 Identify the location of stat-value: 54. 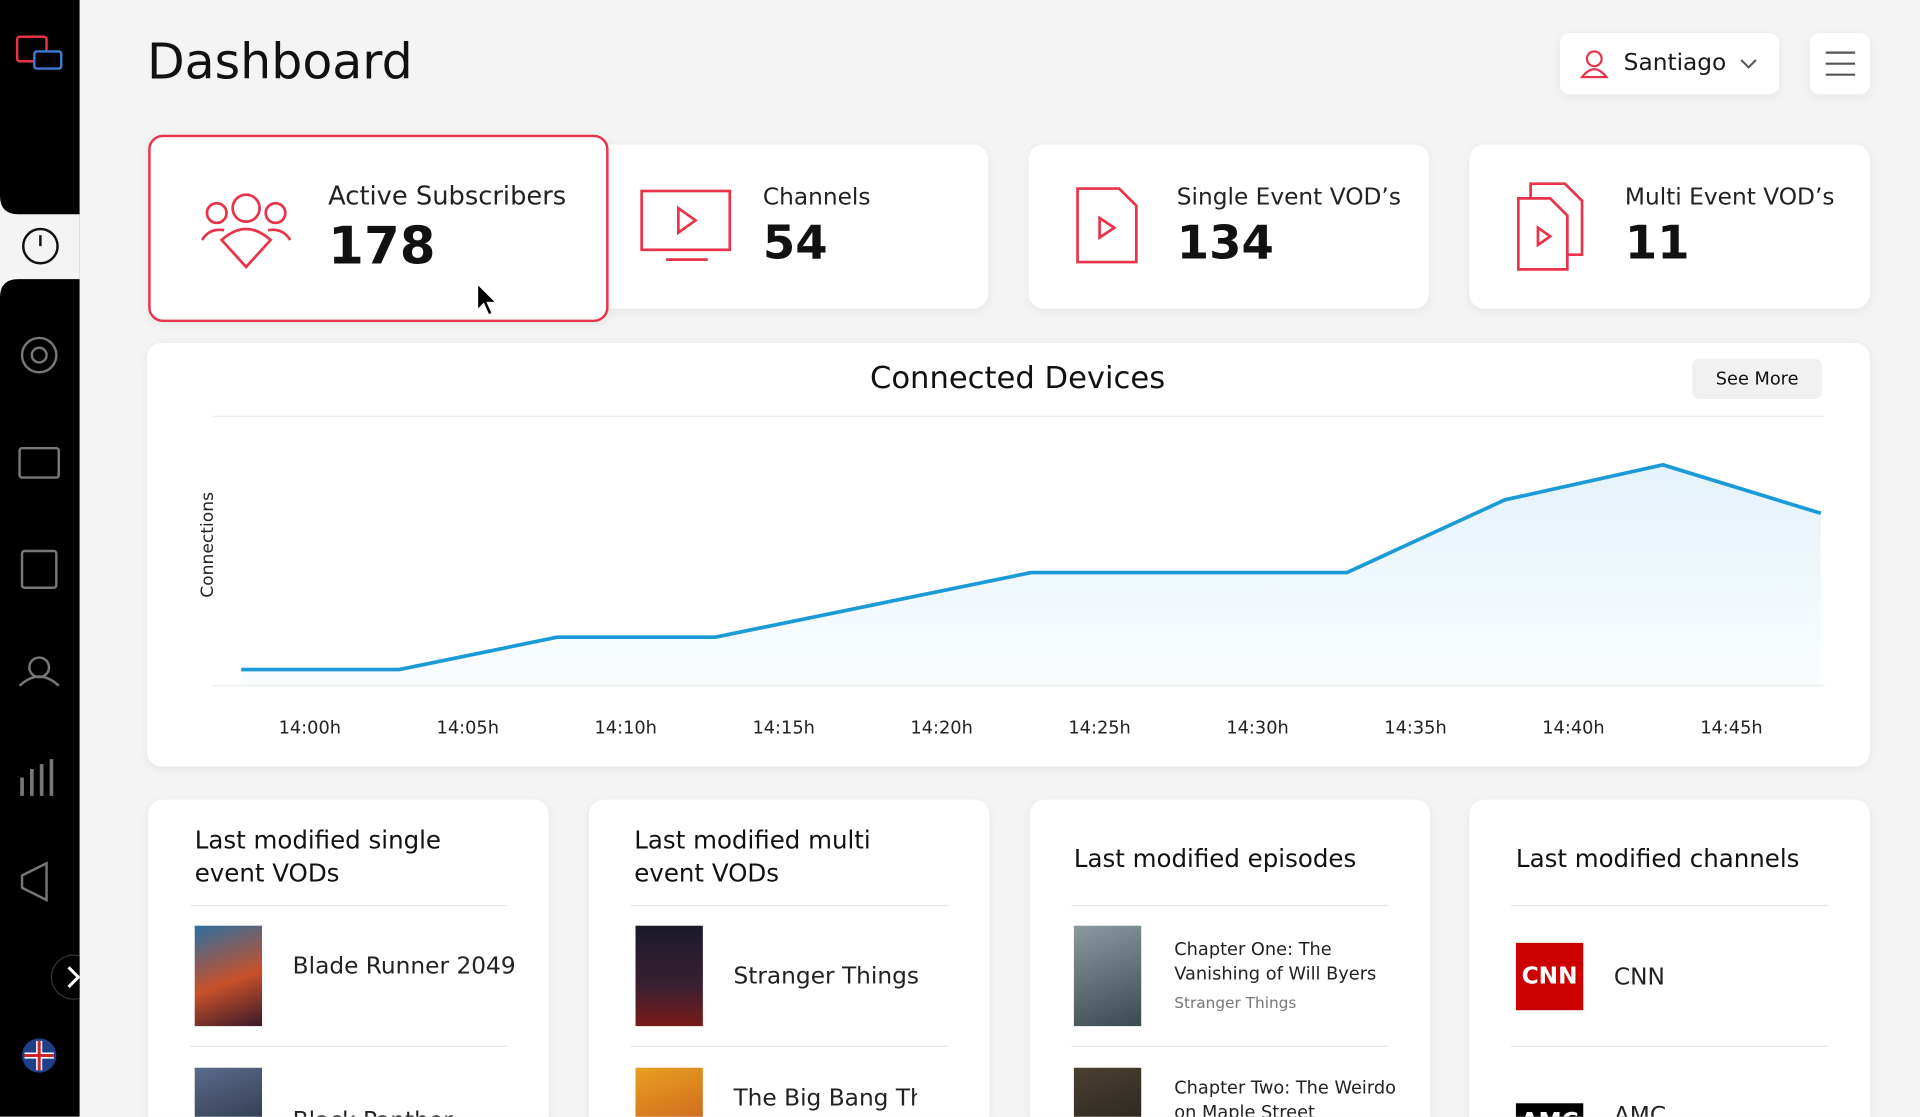
(795, 242).